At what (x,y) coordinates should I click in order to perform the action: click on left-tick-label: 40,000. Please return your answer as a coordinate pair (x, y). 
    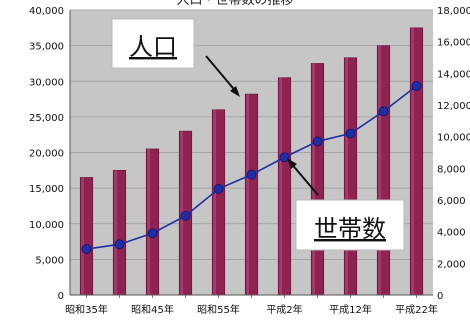
    Looking at the image, I should click on (46, 11).